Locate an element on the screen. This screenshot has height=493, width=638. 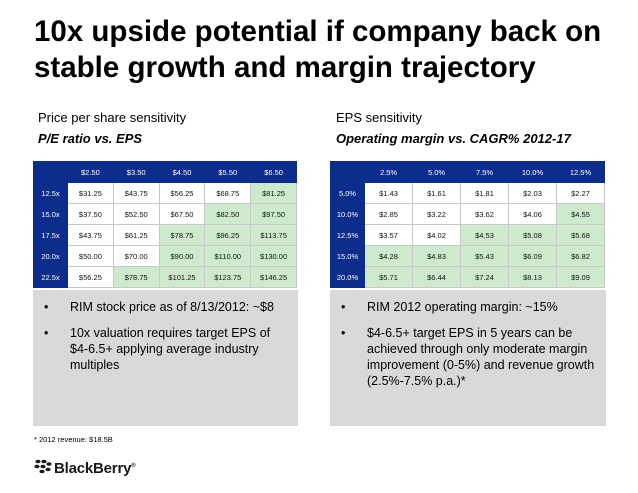
bullet-item: • RIM 2012 operating margin: ~15% is located at coordinates (466, 307).